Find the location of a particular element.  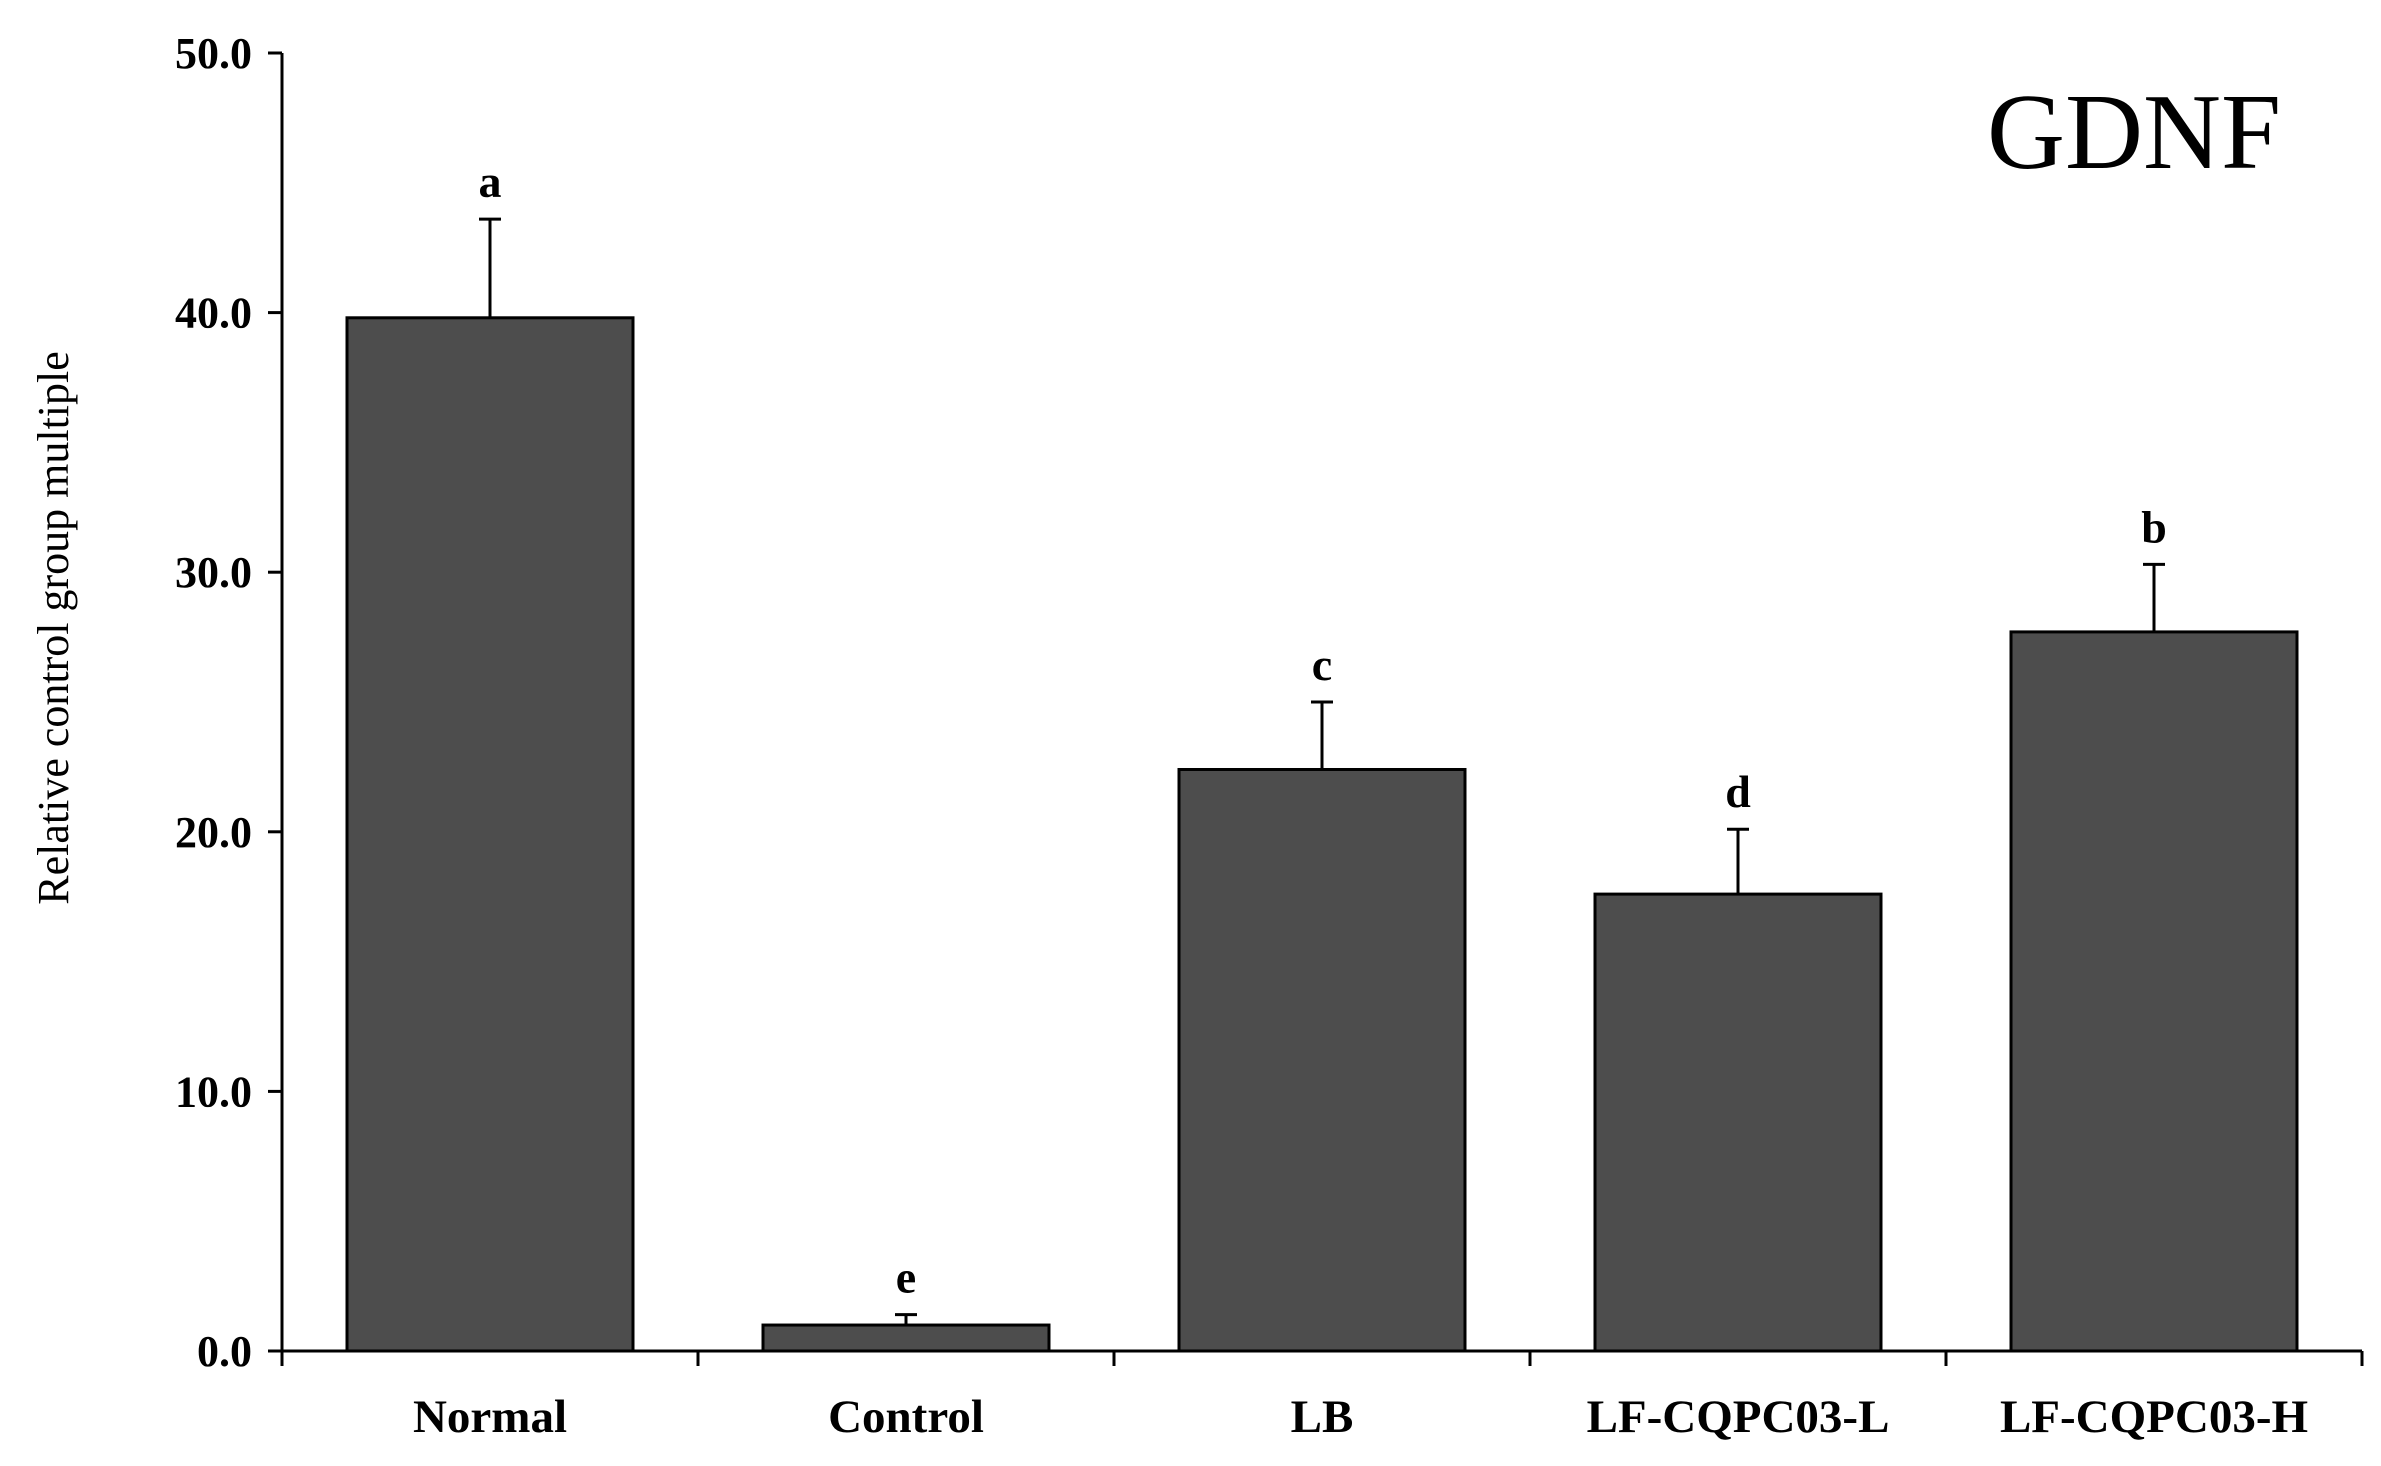

category-label-2: LB is located at coordinates (1322, 1417).